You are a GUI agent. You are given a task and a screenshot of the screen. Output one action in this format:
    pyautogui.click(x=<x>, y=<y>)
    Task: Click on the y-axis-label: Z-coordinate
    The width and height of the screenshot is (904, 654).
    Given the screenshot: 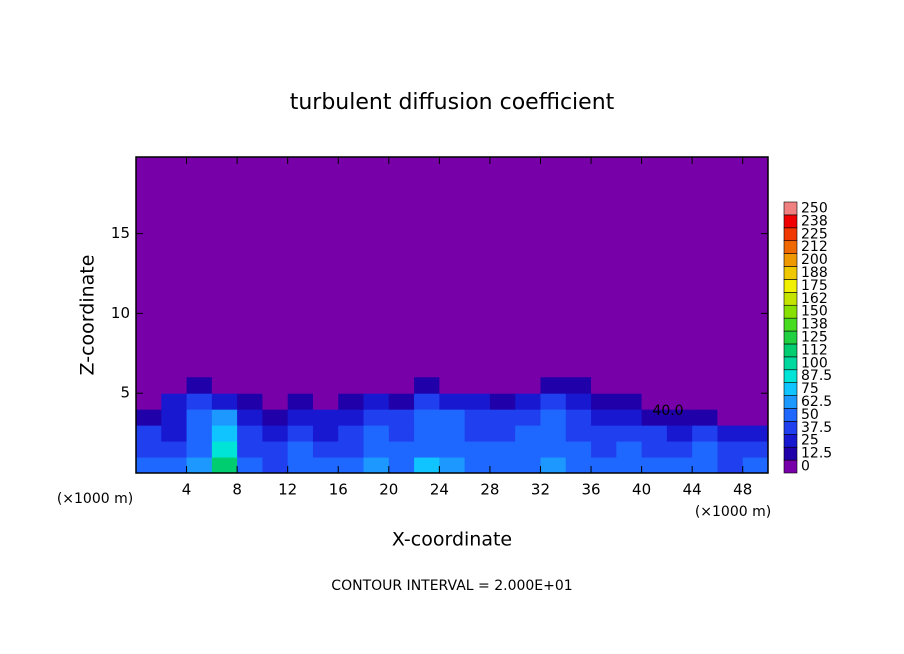 What is the action you would take?
    pyautogui.click(x=88, y=315)
    